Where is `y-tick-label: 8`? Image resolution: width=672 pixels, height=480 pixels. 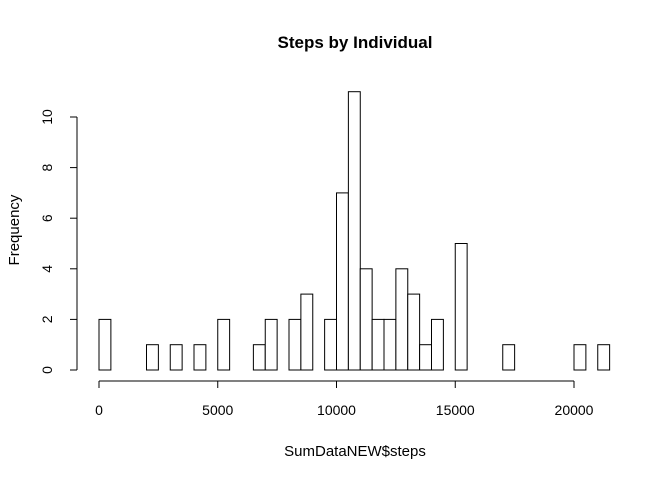
y-tick-label: 8 is located at coordinates (47, 167).